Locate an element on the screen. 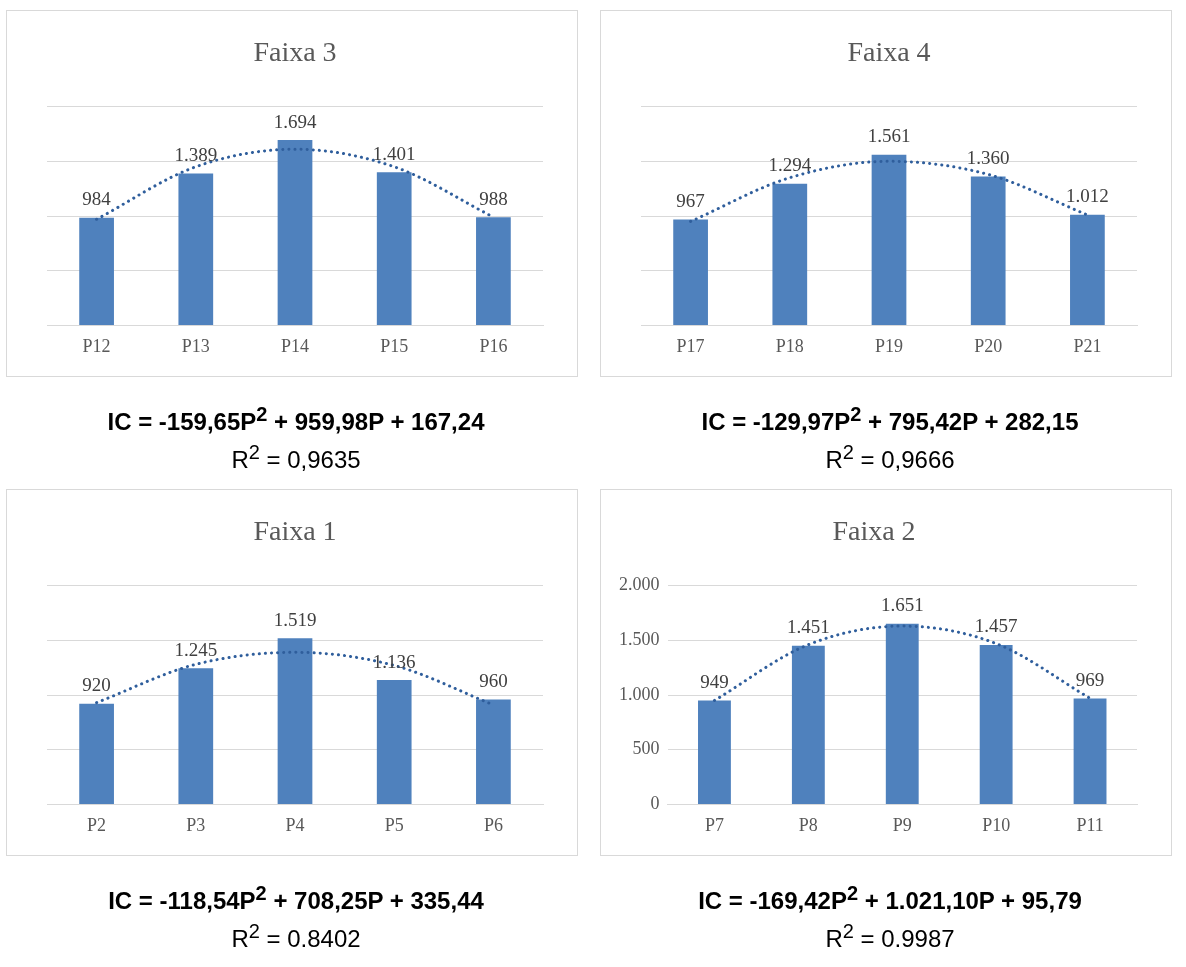 This screenshot has width=1186, height=967. y-tick-label: 0 is located at coordinates (655, 803).